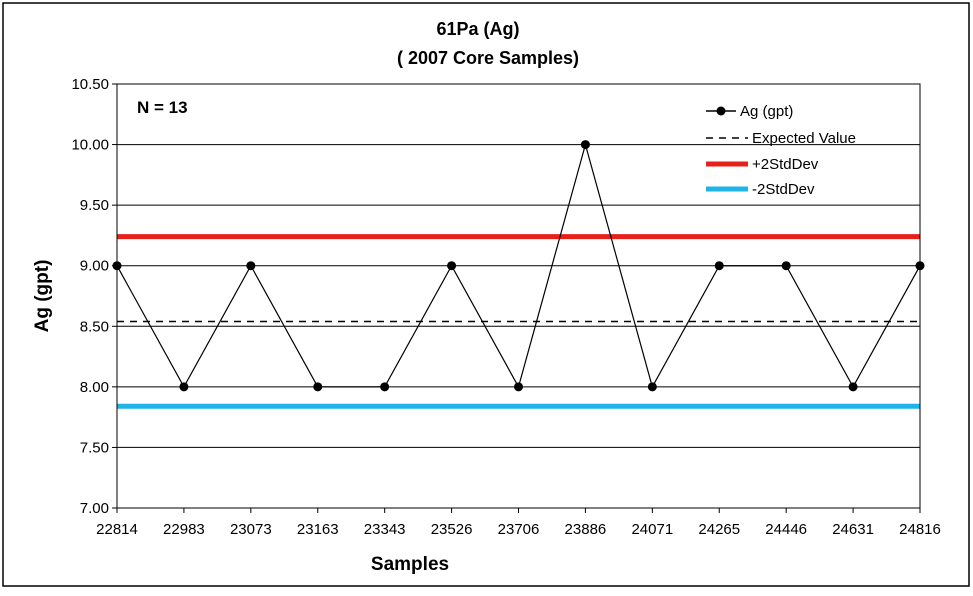  Describe the element at coordinates (920, 529) in the screenshot. I see `x-tick-label-12: 24816` at that location.